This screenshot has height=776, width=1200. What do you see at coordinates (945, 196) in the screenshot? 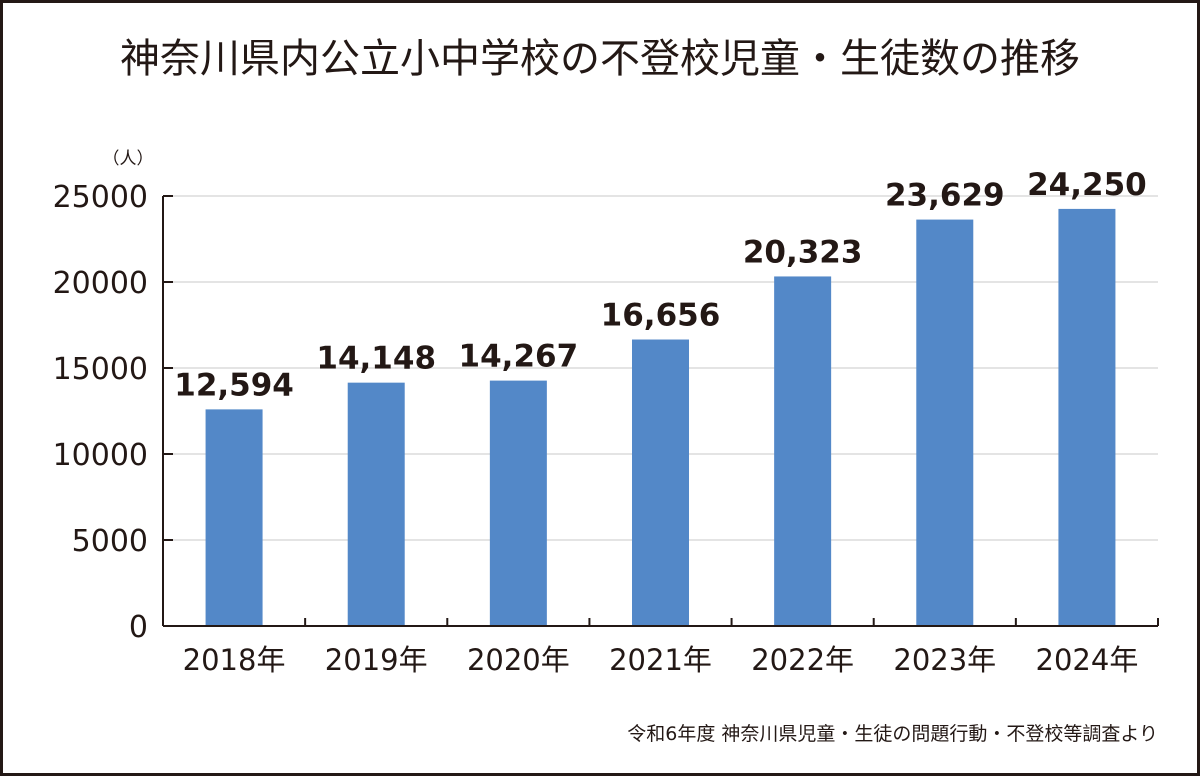
I see `data-label: 23,629` at bounding box center [945, 196].